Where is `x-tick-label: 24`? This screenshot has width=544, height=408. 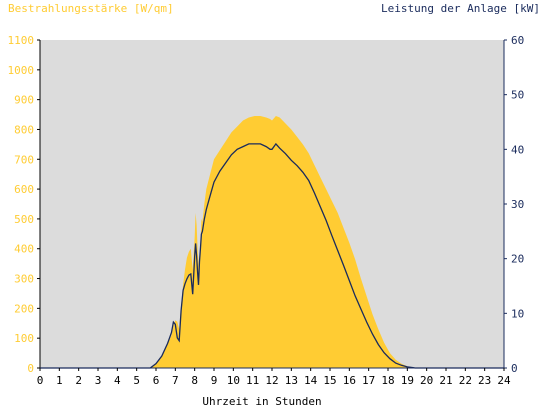 x-tick-label: 24 is located at coordinates (504, 380).